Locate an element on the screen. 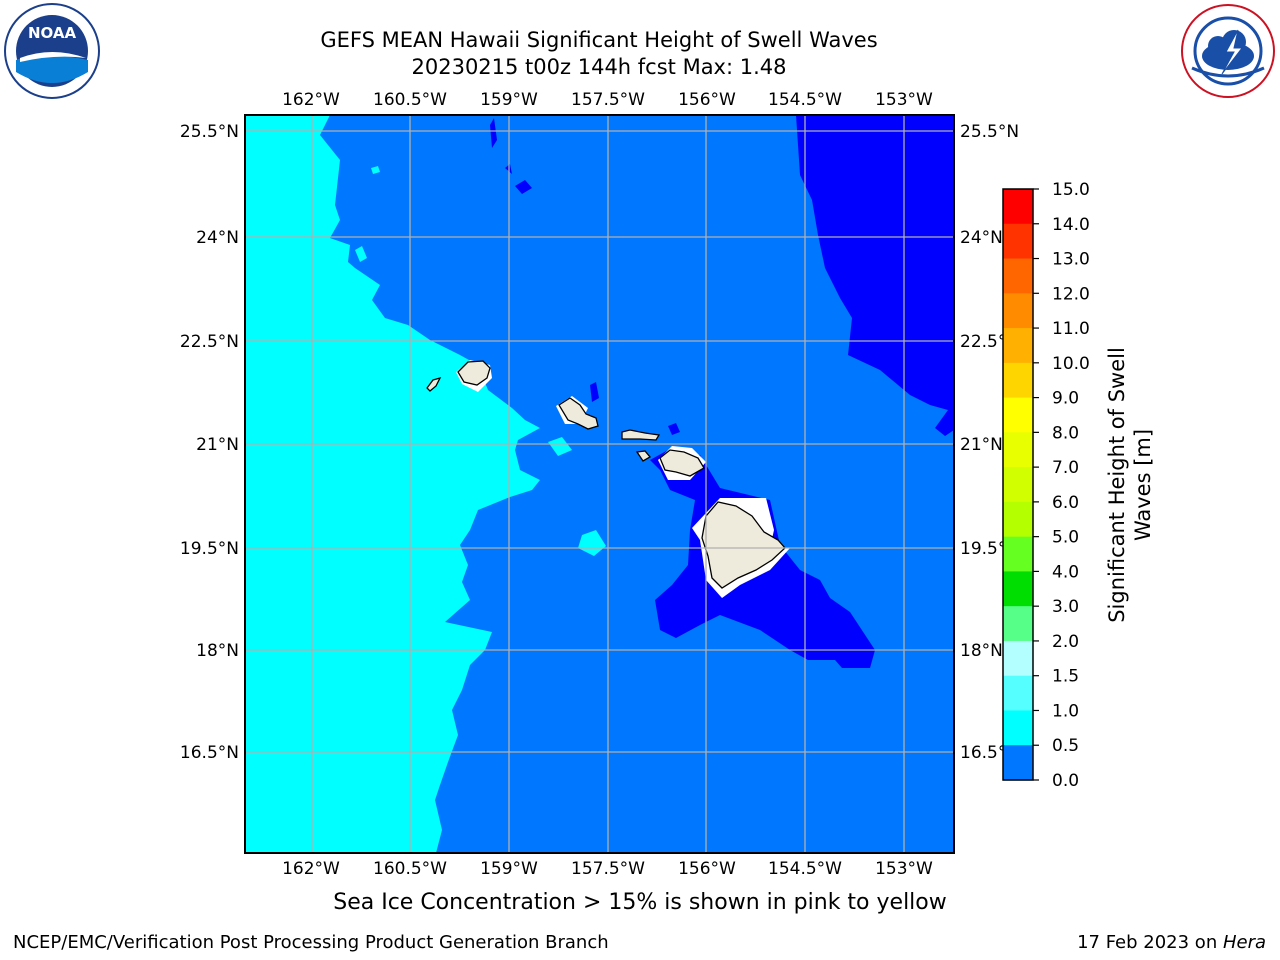  colorbar-label-line2: Waves [m] is located at coordinates (1143, 485).